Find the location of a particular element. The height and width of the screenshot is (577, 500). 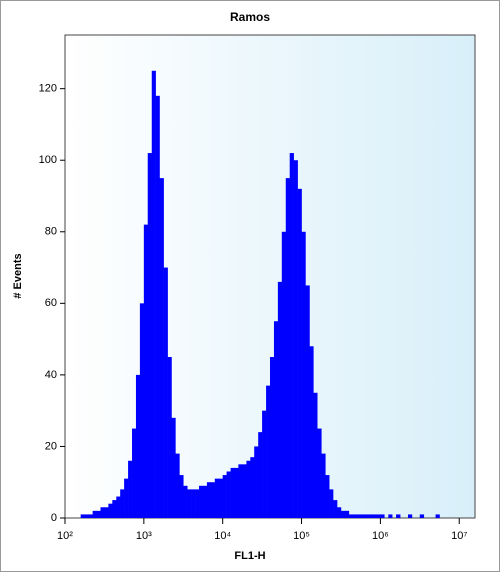

y-tick-label: 80 is located at coordinates (51, 232).